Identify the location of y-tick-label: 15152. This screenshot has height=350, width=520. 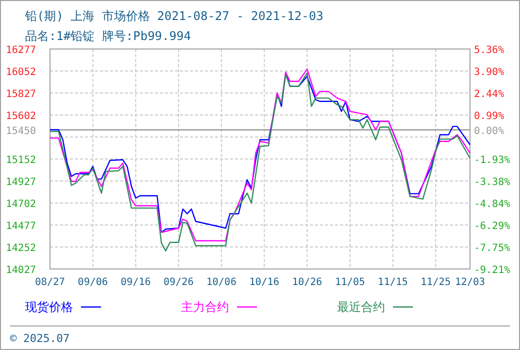
(21, 160).